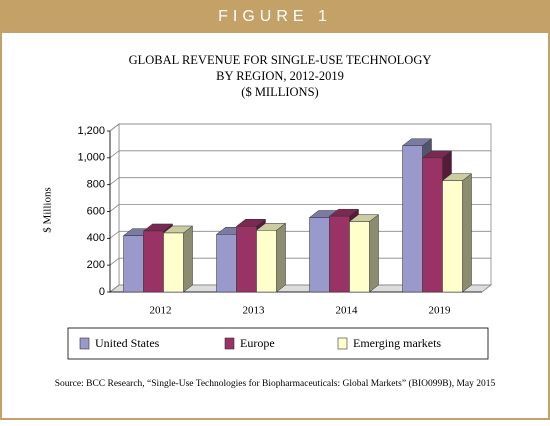  I want to click on header-band, so click(275, 16).